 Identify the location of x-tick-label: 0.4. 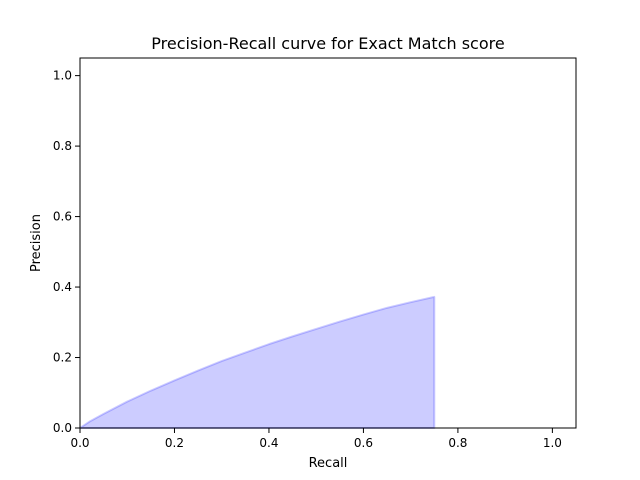
(268, 443).